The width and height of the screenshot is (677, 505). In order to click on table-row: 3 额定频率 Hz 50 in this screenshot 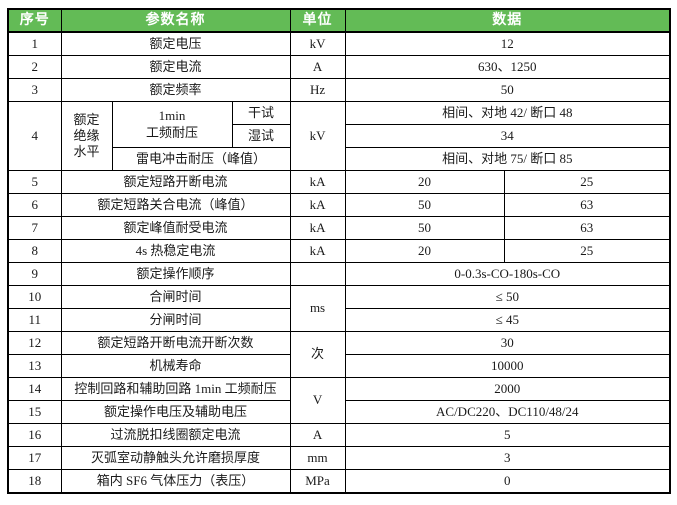, I will do `click(339, 90)`.